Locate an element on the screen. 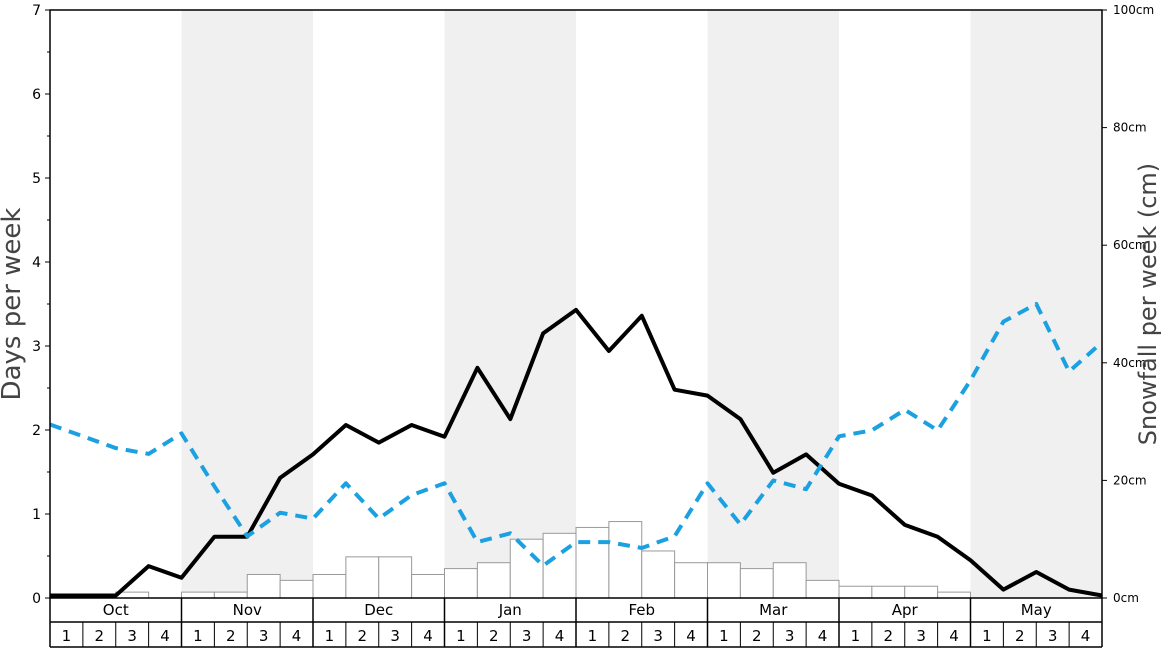 The image size is (1168, 648). month-shade-jan is located at coordinates (510, 304).